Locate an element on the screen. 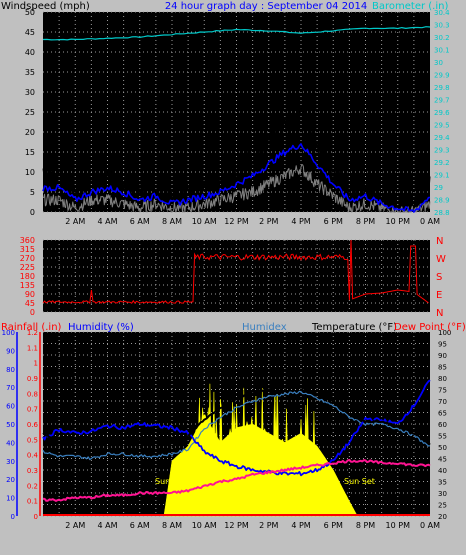 This screenshot has width=466, height=555. dewpoint-label: Dew Point (°F) is located at coordinates (430, 327).